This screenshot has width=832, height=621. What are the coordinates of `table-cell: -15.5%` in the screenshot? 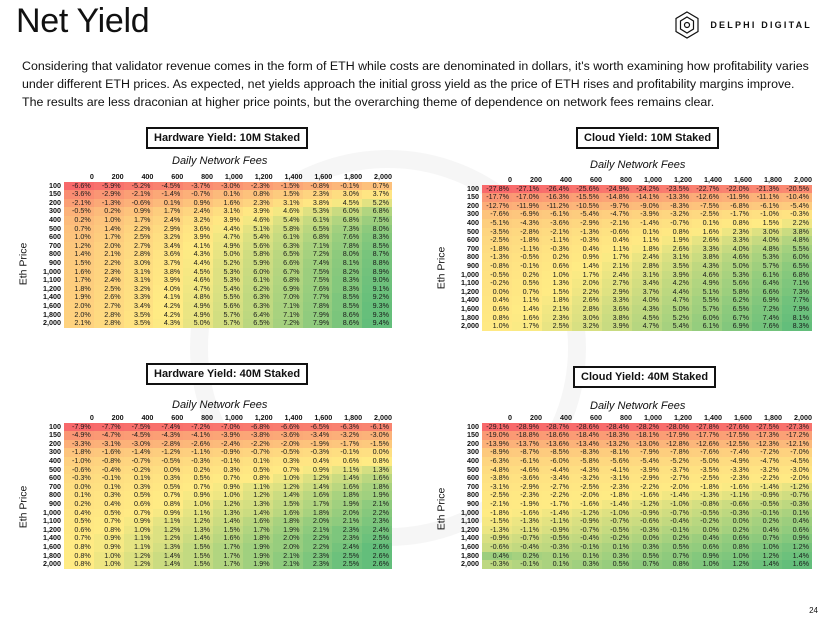 It's located at (587, 197).